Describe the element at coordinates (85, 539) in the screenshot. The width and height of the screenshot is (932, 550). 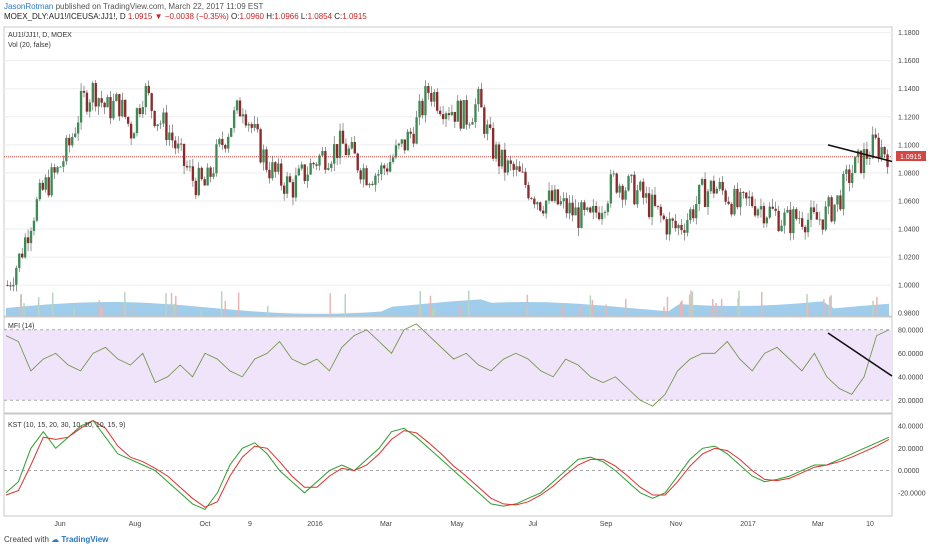
I see `tradingview-logo-link: TradingView` at that location.